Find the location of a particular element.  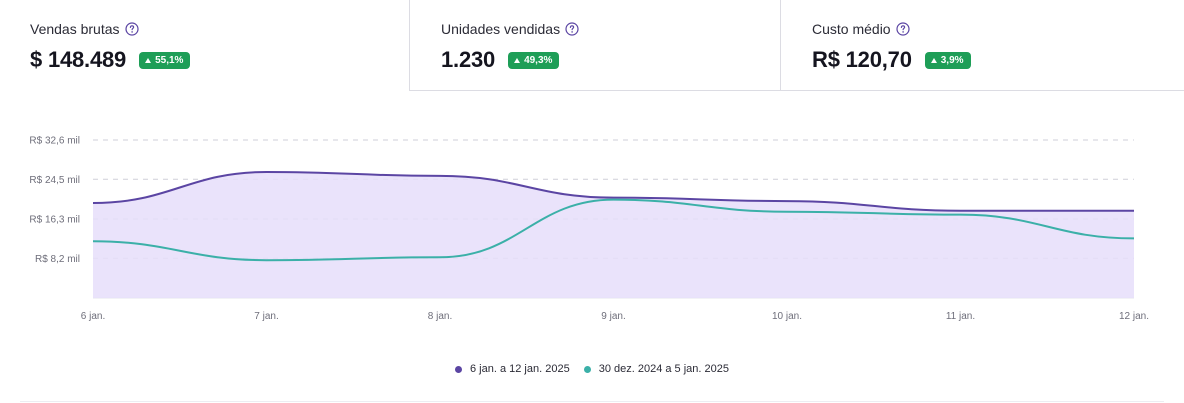

divider is located at coordinates (592, 401).